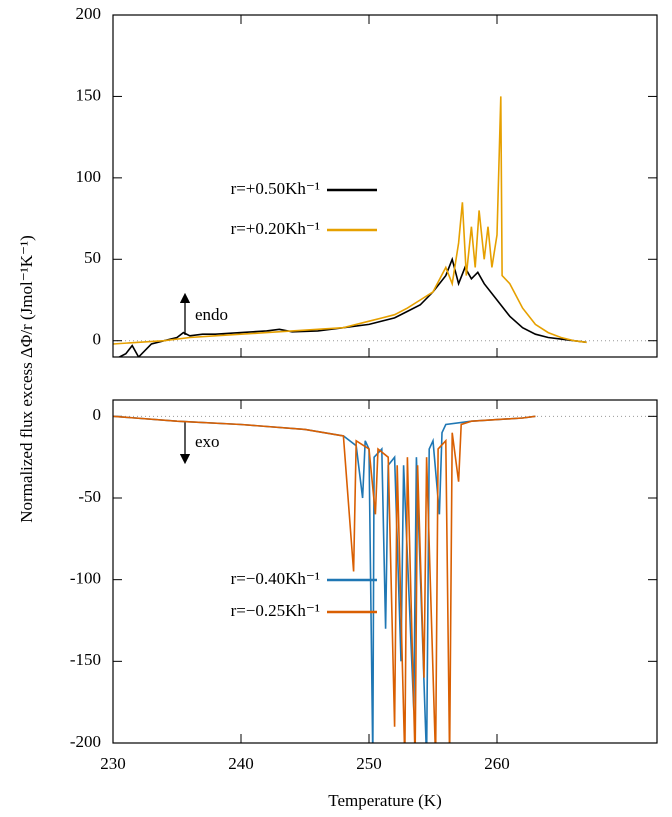  Describe the element at coordinates (369, 763) in the screenshot. I see `x-tick-label: 250` at that location.